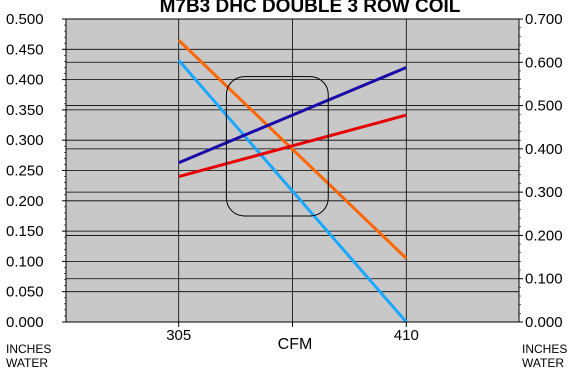 This screenshot has height=371, width=584. I want to click on y-tick-label-left: 0.100, so click(25, 261).